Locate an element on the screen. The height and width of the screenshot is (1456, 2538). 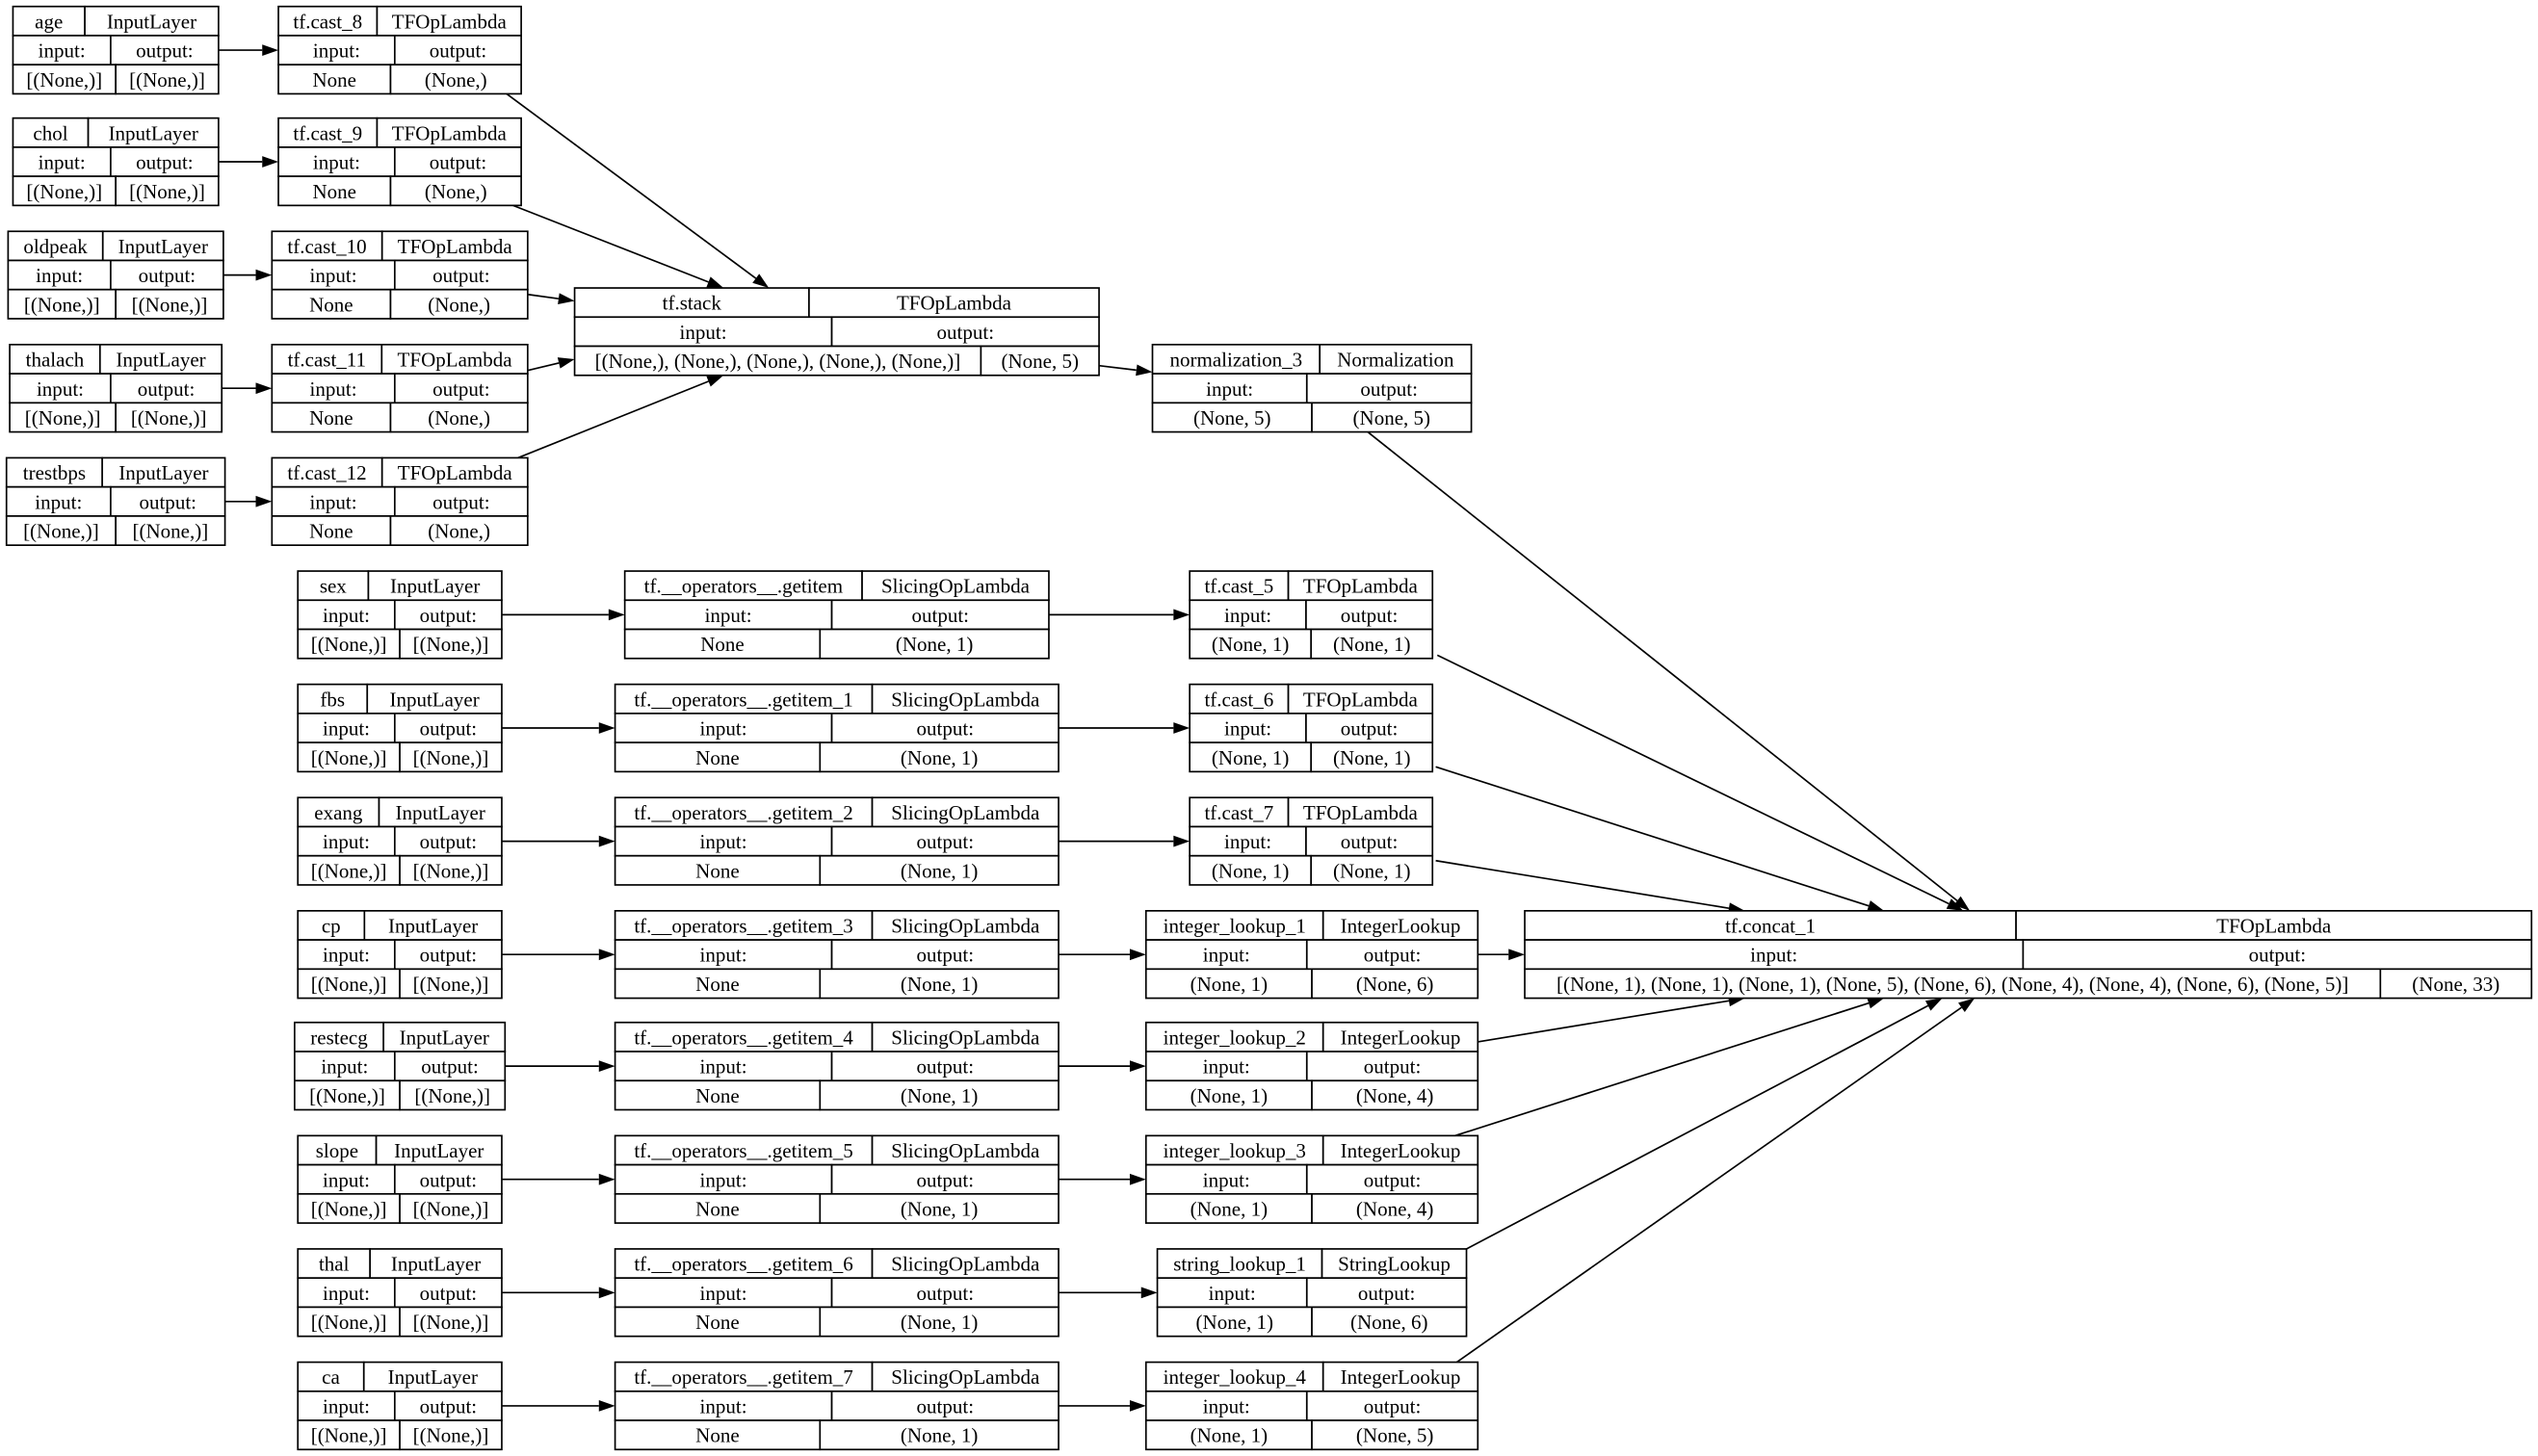
output-shape: (None, 6) is located at coordinates (1394, 985).